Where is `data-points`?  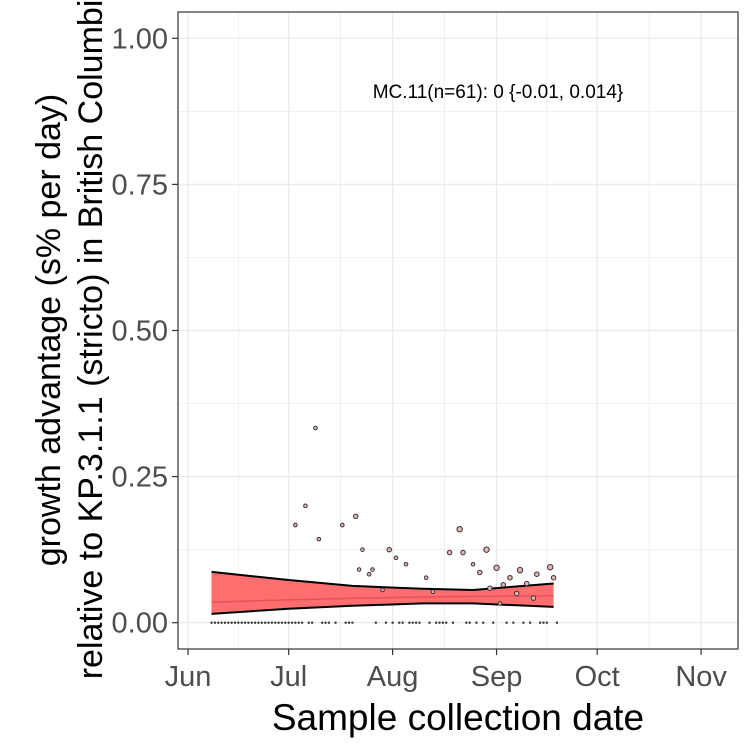 data-points is located at coordinates (425, 515).